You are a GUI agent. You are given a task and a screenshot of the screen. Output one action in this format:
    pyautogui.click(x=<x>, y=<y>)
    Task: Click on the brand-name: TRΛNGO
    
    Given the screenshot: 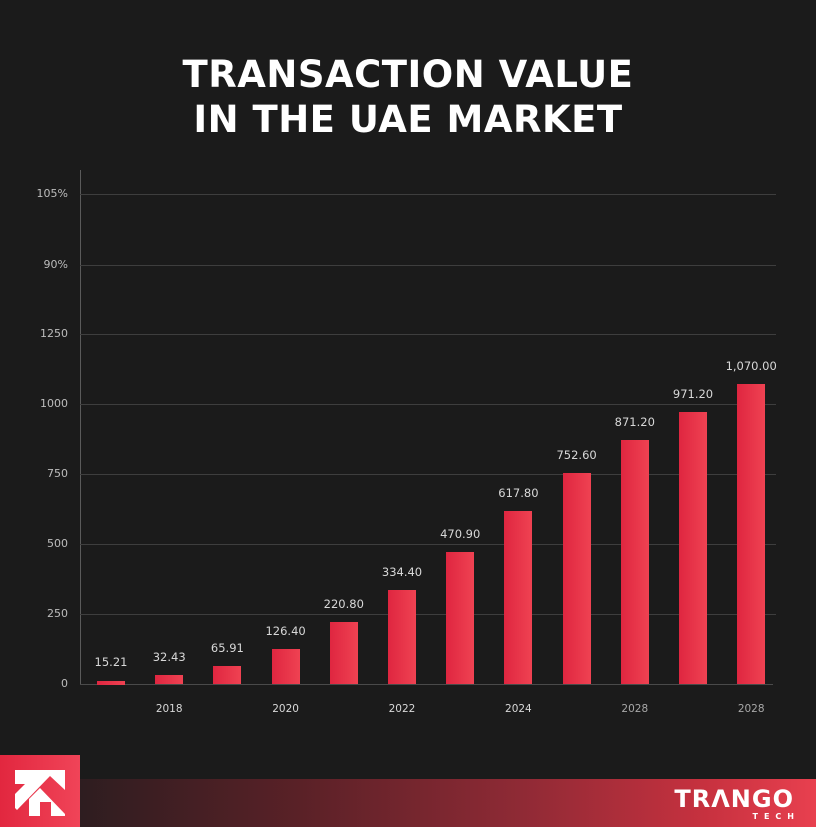 What is the action you would take?
    pyautogui.click(x=734, y=799)
    